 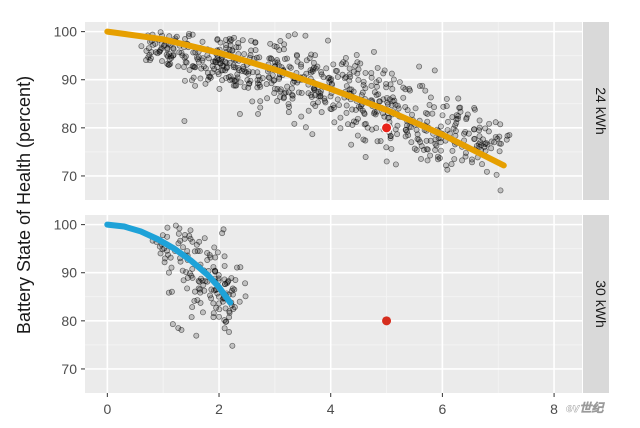 I want to click on y-tick-label: 80, so click(x=69, y=321).